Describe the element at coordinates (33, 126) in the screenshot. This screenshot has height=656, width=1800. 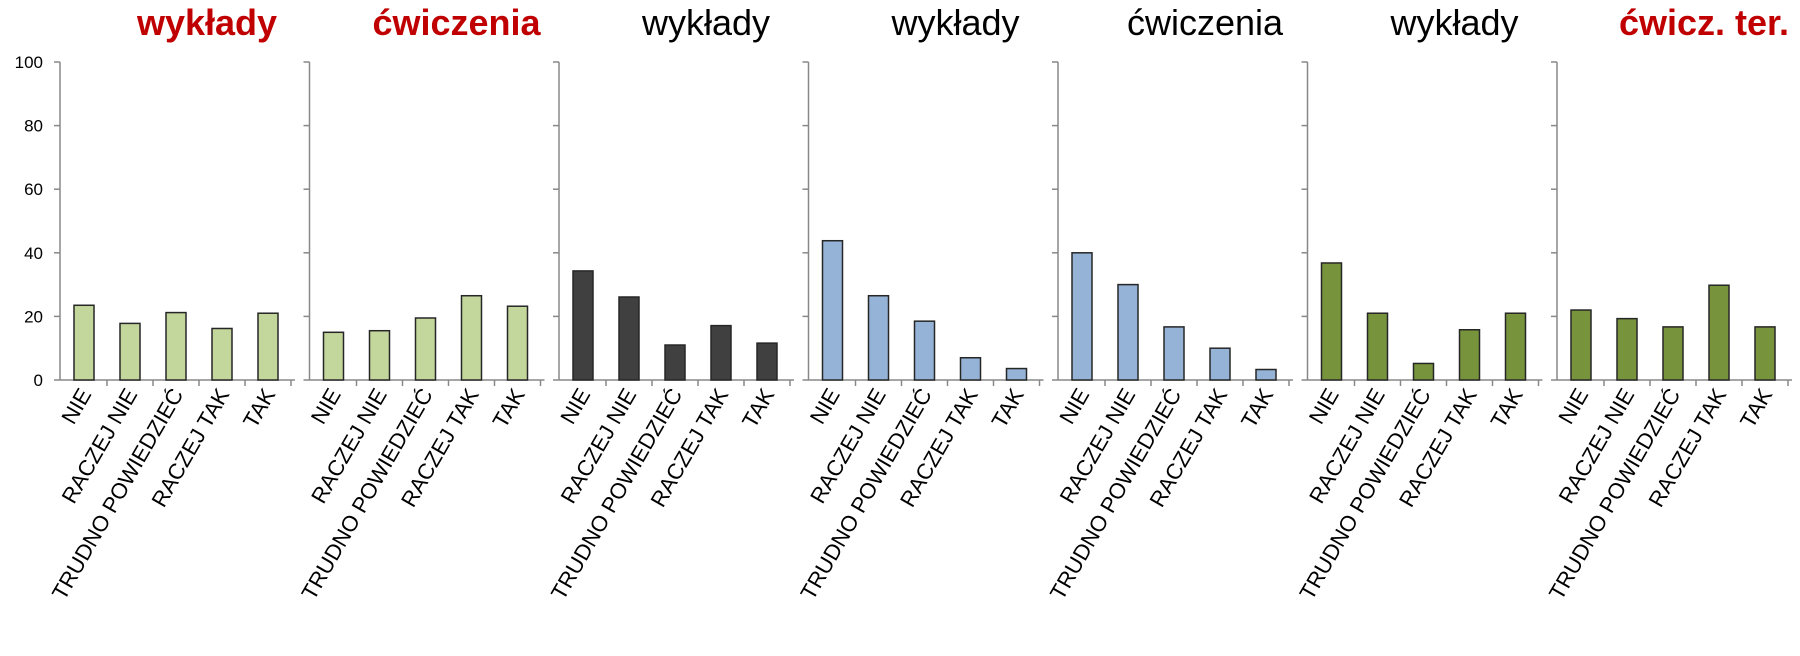
I see `y-tick-label: 80` at that location.